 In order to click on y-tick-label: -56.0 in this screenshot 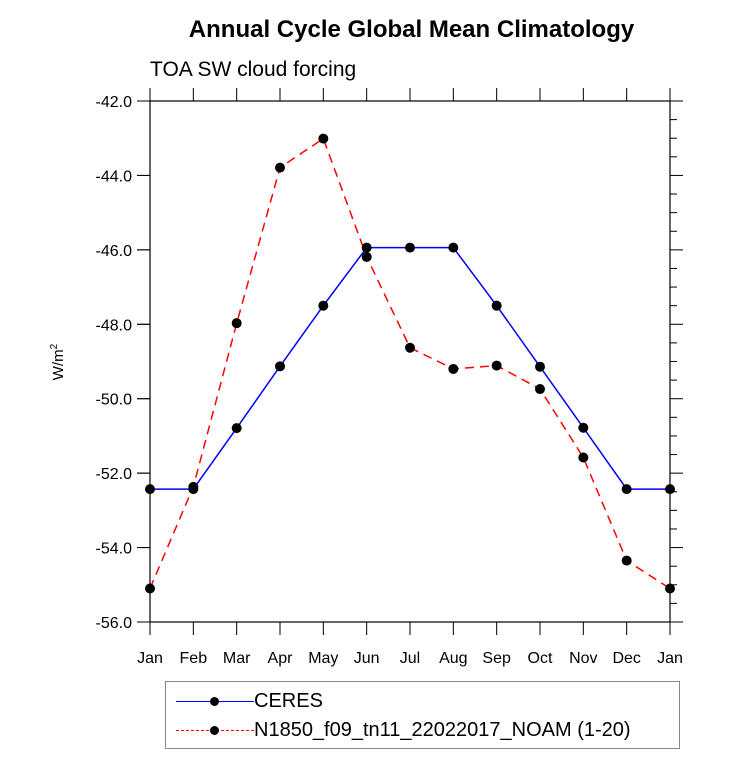, I will do `click(114, 623)`.